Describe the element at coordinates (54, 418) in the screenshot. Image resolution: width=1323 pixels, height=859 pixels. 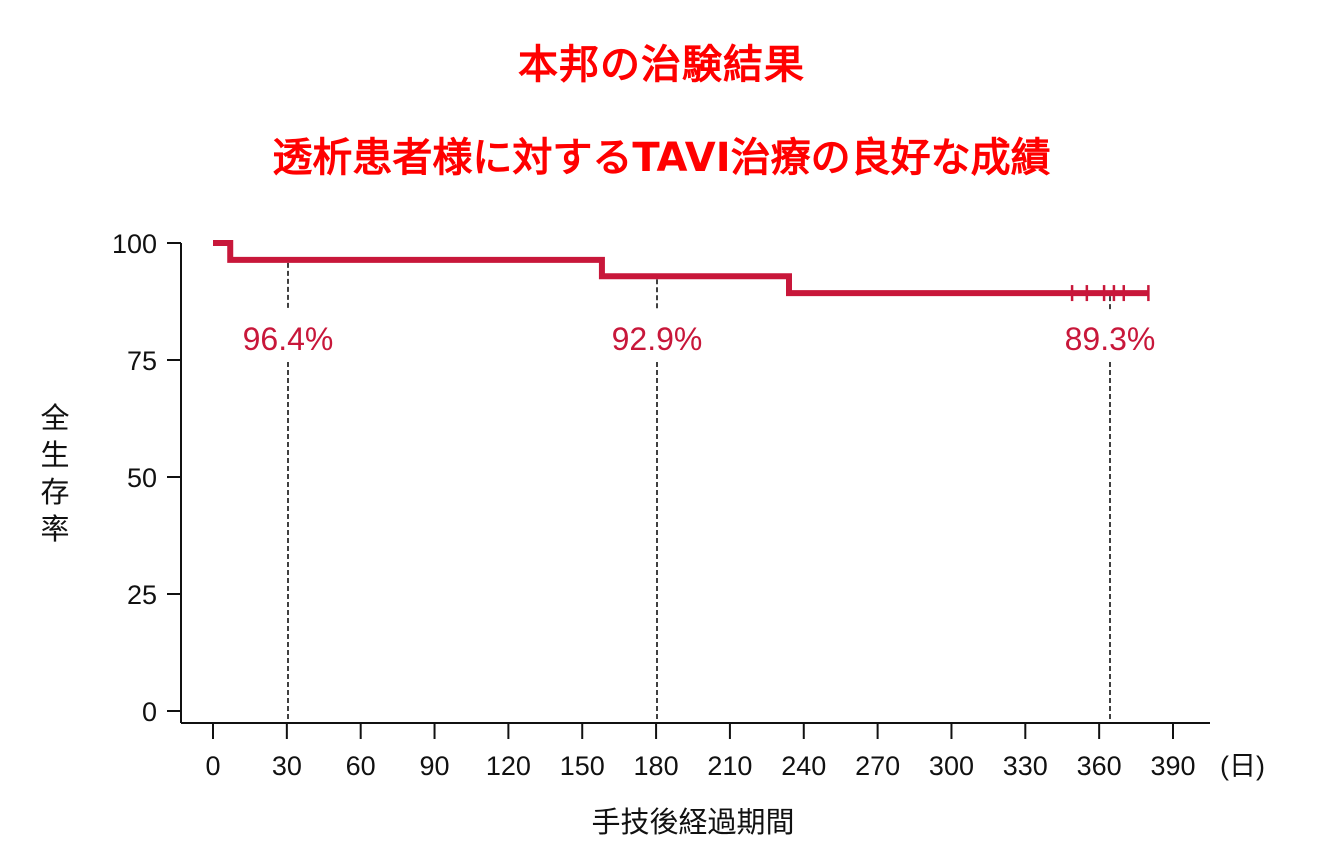
I see `y-axis-title-char: 全` at that location.